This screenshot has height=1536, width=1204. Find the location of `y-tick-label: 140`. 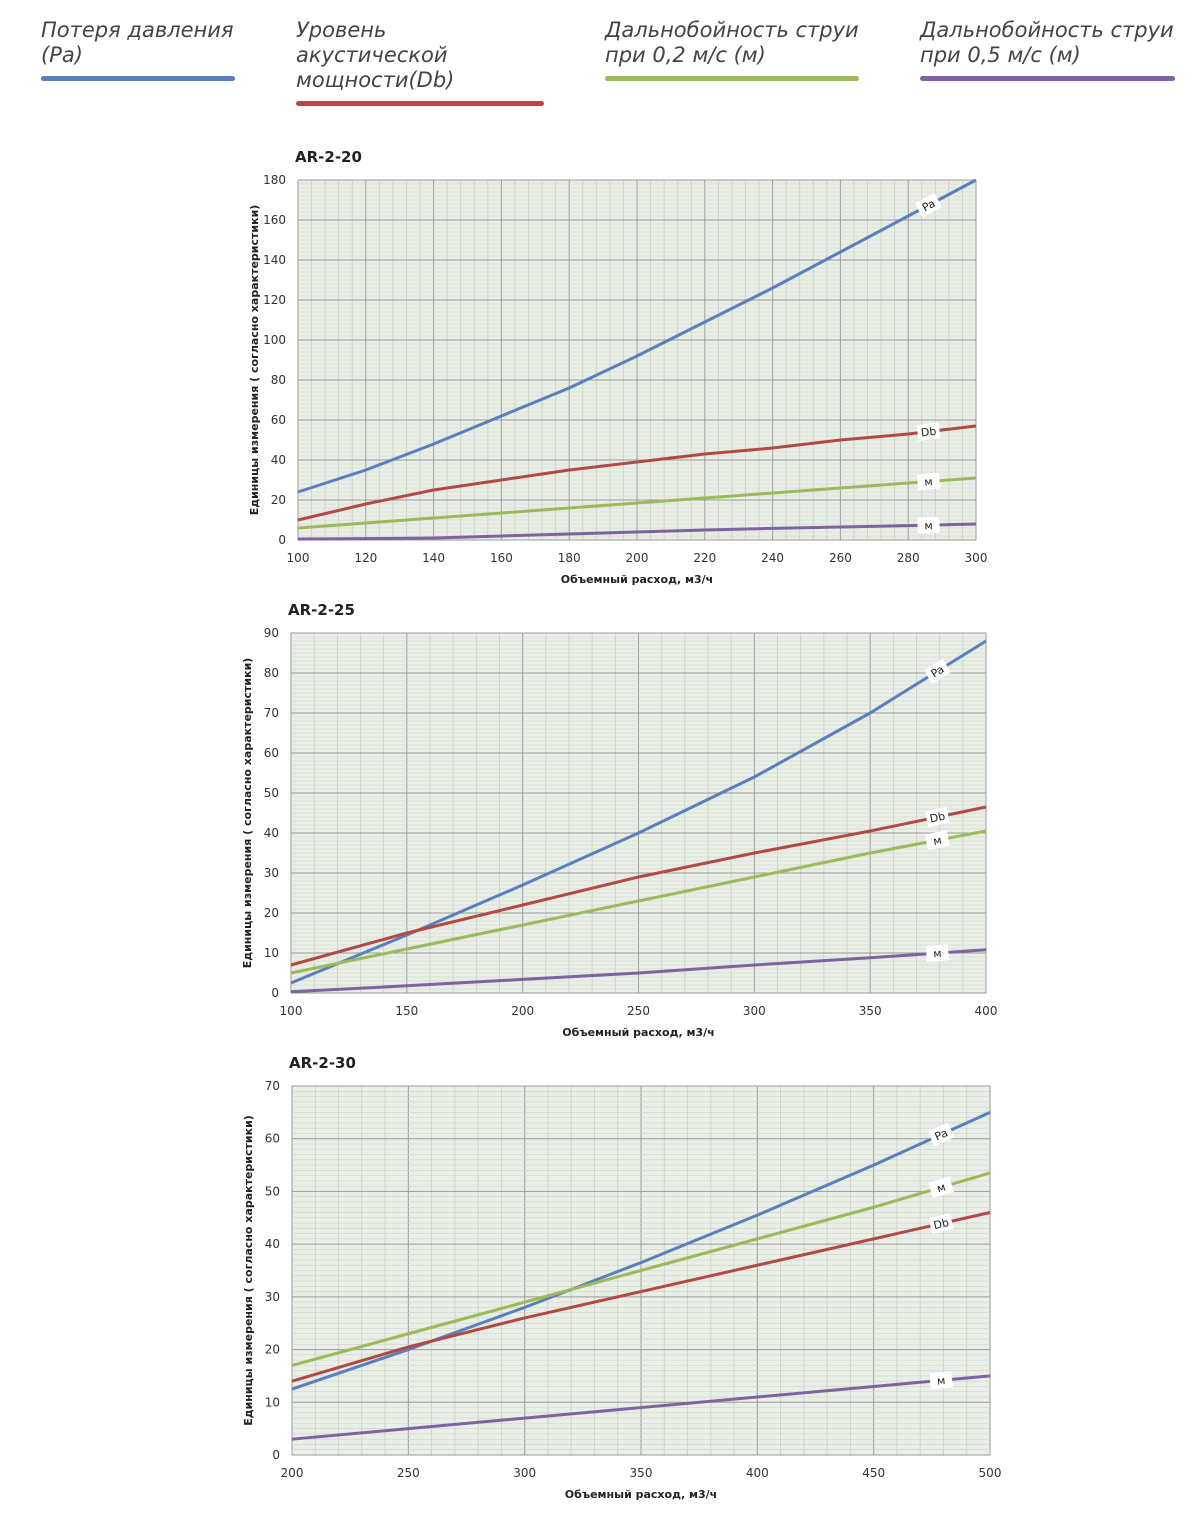

y-tick-label: 140 is located at coordinates (274, 260).